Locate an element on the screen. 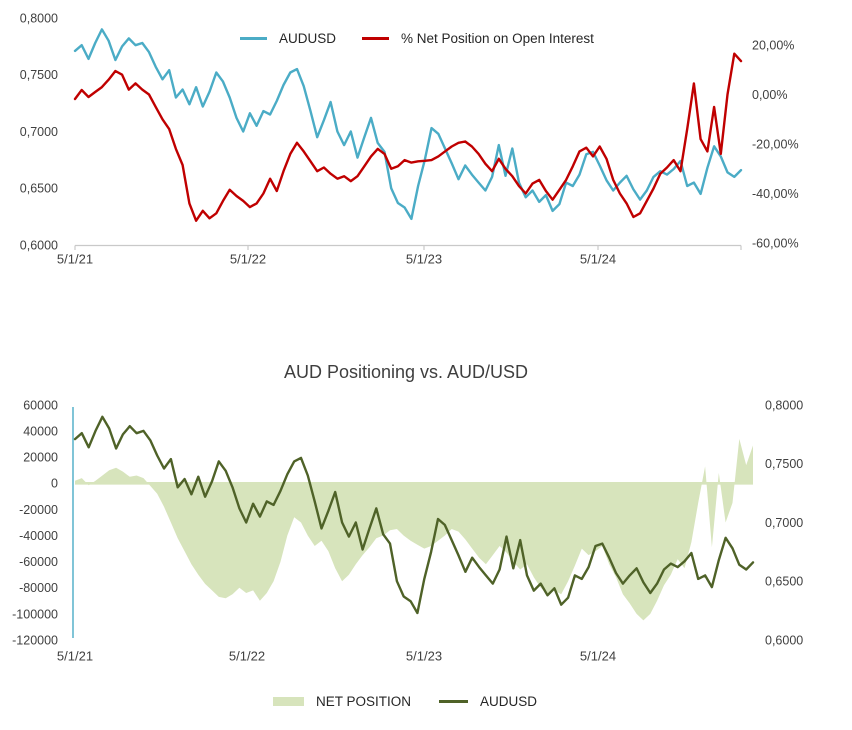 This screenshot has width=852, height=730. right-axis-tick-label: 0,6500 is located at coordinates (784, 582).